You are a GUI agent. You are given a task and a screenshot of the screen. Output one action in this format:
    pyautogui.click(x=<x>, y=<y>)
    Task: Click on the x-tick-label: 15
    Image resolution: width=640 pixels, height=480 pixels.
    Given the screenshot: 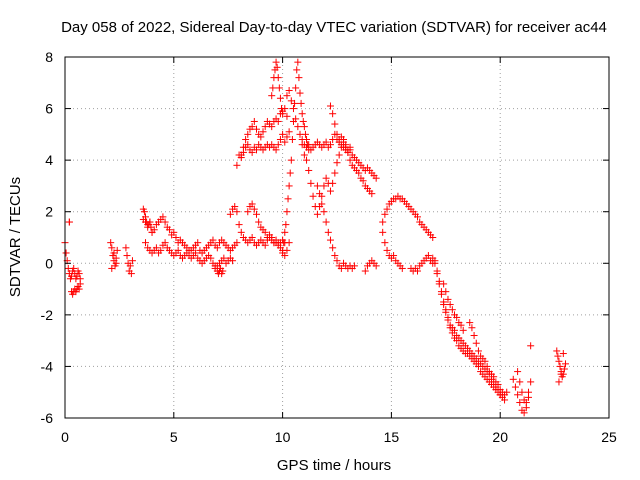 What is the action you would take?
    pyautogui.click(x=392, y=437)
    